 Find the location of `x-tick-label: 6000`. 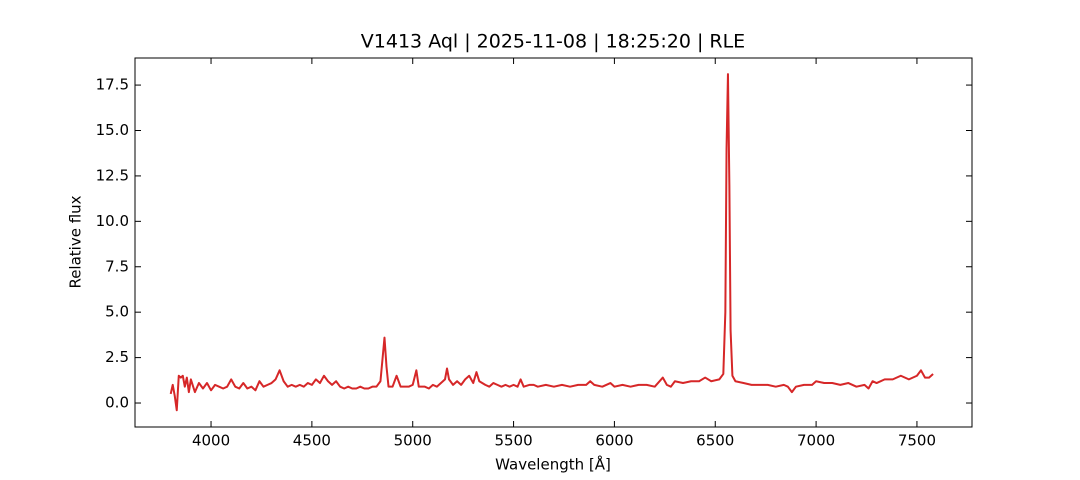

x-tick-label: 6000 is located at coordinates (614, 441).